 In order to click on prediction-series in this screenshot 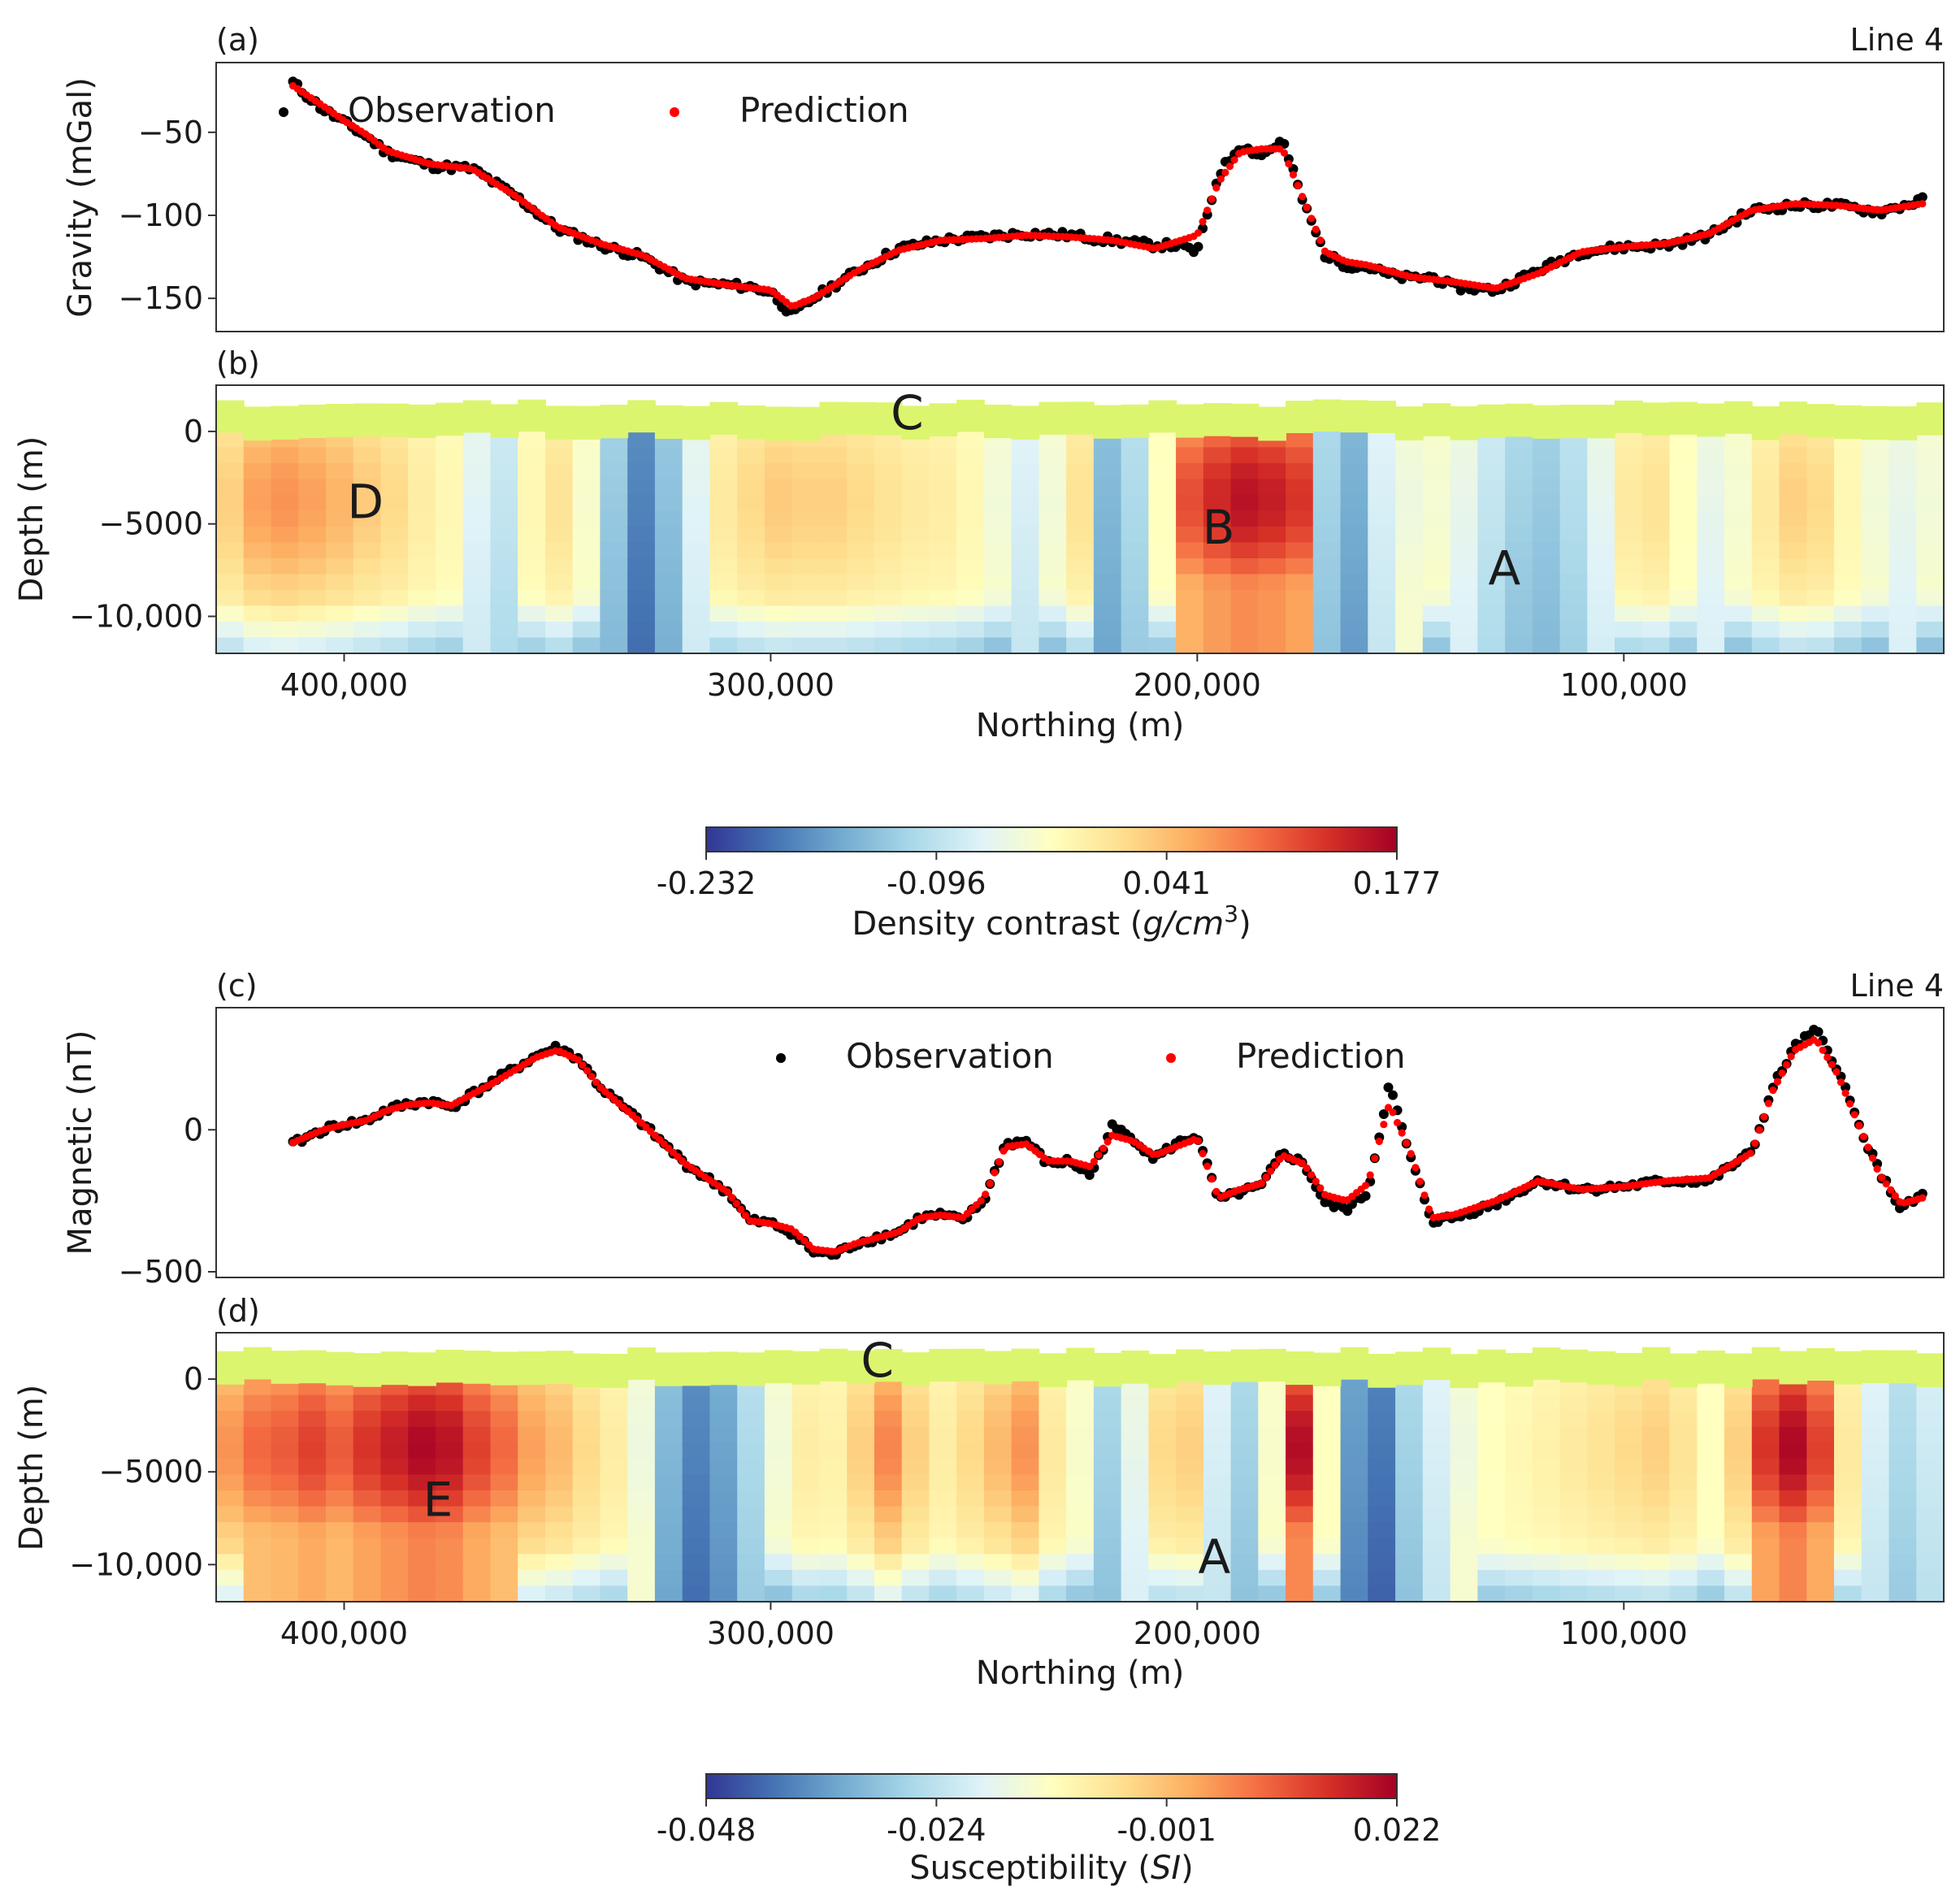, I will do `click(1107, 1146)`.